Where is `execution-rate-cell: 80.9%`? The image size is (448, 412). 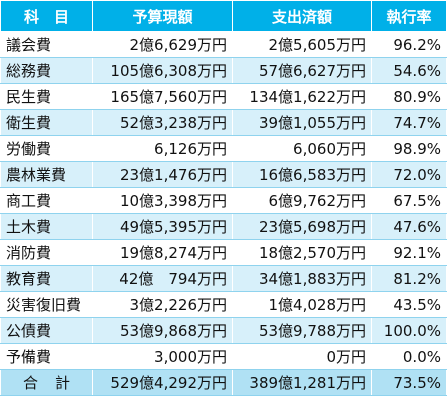 execution-rate-cell: 80.9% is located at coordinates (409, 97).